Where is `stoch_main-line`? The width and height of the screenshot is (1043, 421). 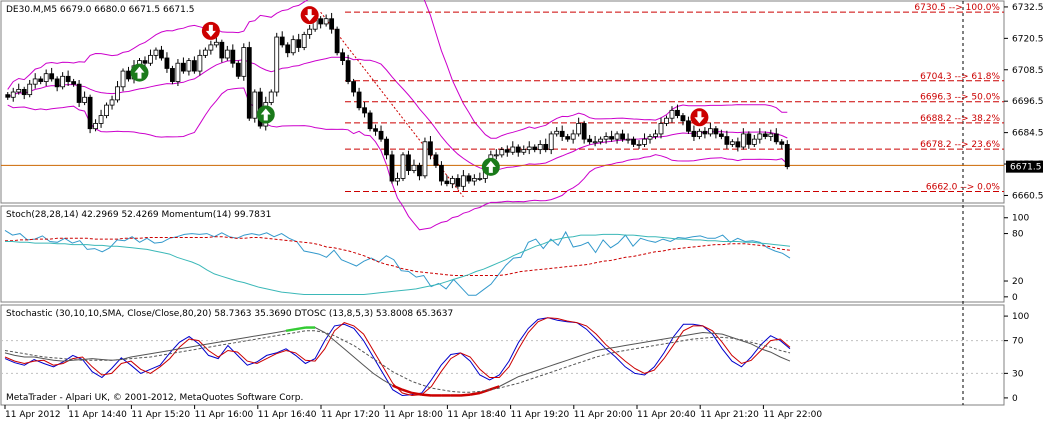
stoch_main-line is located at coordinates (397, 262).